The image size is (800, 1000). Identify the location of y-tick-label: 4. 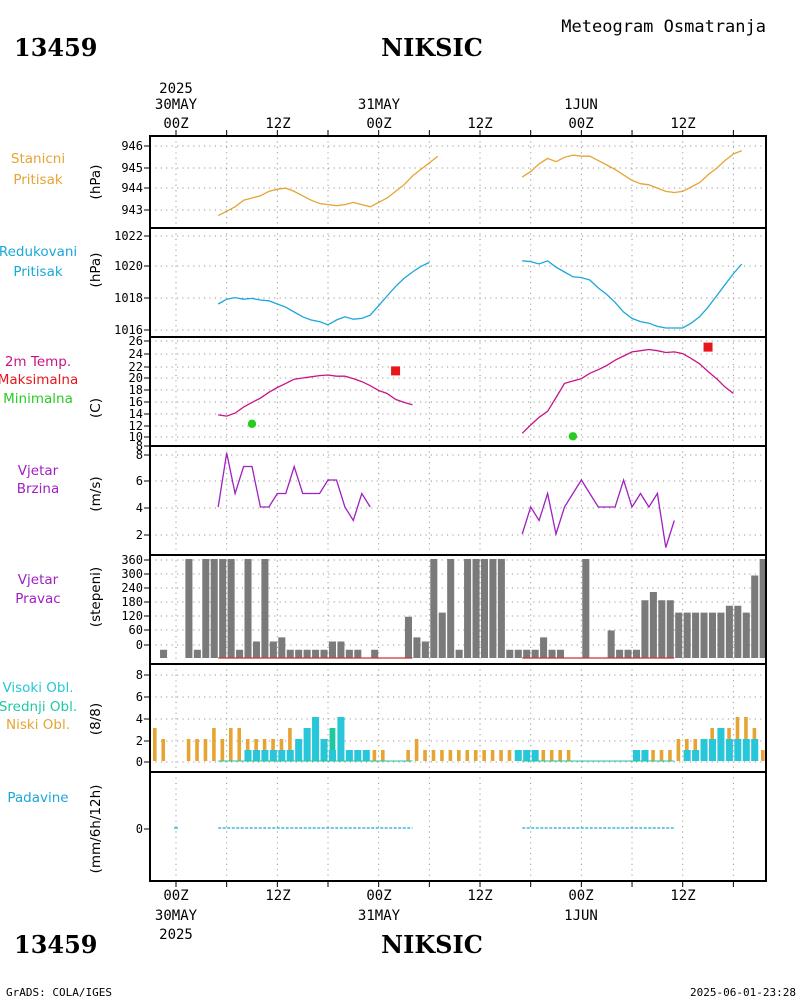
(139, 508).